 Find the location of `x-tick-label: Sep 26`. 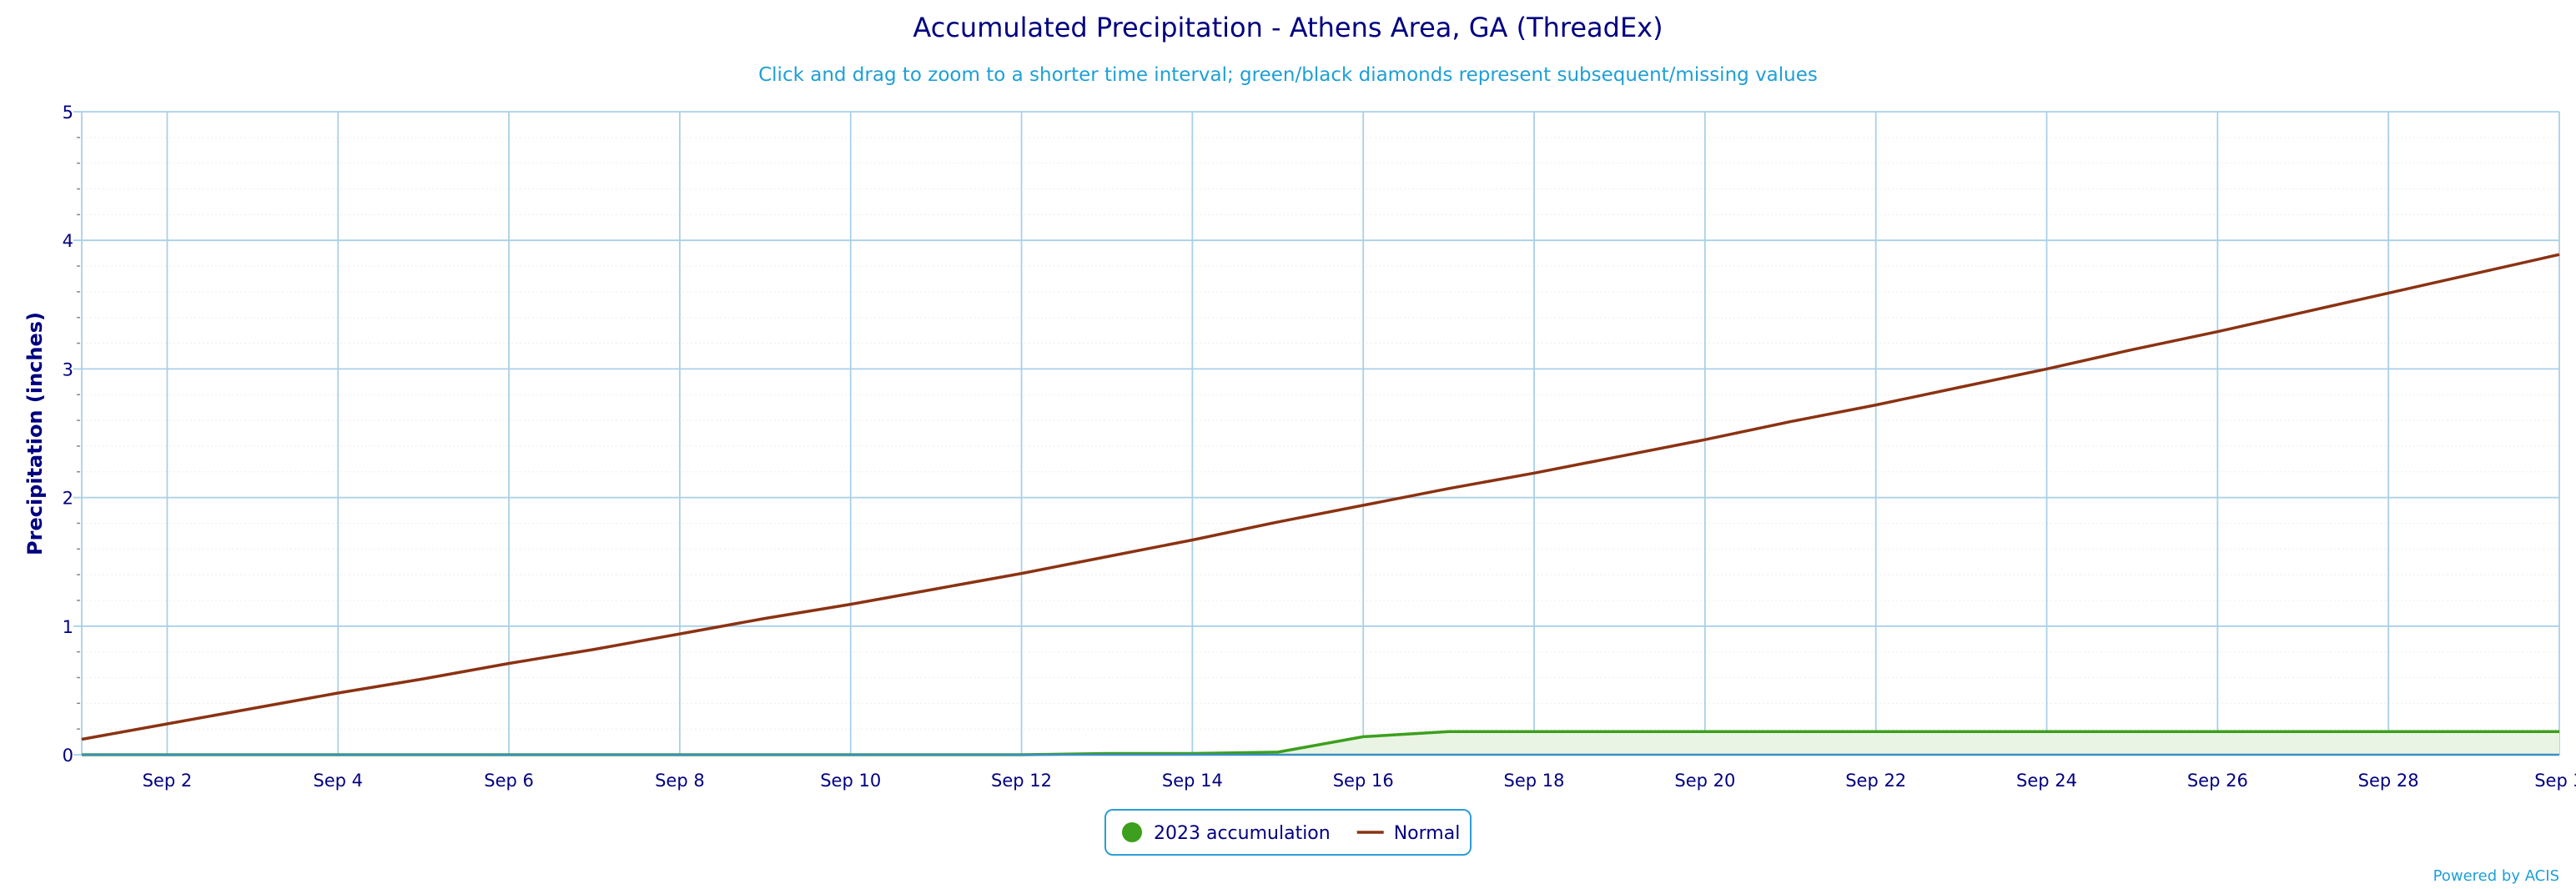

x-tick-label: Sep 26 is located at coordinates (2217, 781).